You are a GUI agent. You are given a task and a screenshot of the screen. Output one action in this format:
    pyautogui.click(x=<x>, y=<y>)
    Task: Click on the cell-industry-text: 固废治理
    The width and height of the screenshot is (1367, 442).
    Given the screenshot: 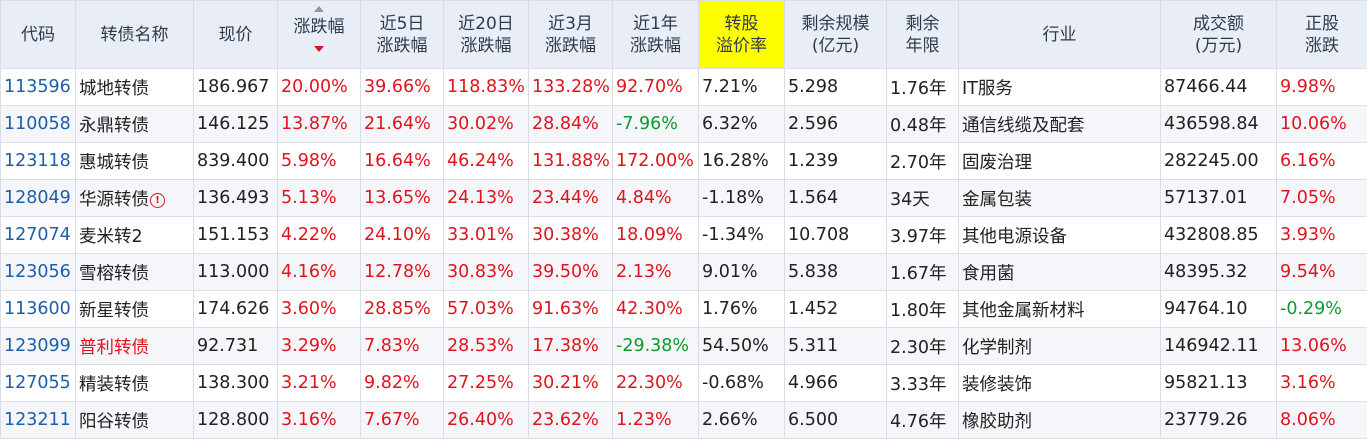 What is the action you would take?
    pyautogui.click(x=997, y=162)
    